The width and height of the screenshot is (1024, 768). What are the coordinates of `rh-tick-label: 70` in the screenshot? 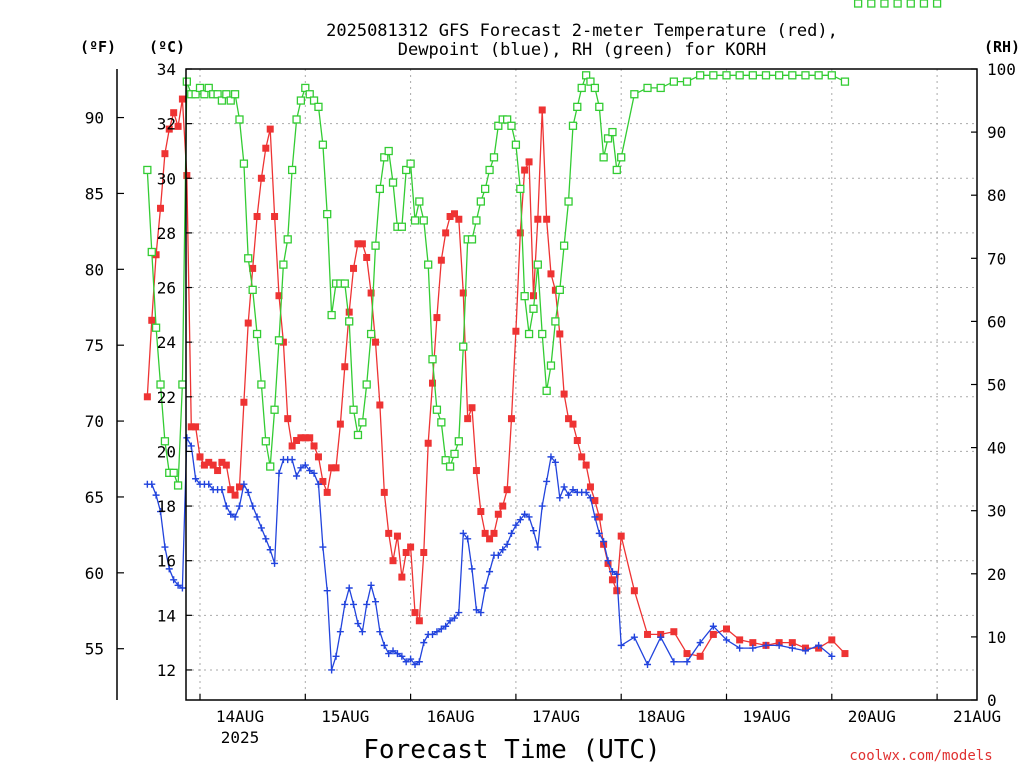 It's located at (996, 258).